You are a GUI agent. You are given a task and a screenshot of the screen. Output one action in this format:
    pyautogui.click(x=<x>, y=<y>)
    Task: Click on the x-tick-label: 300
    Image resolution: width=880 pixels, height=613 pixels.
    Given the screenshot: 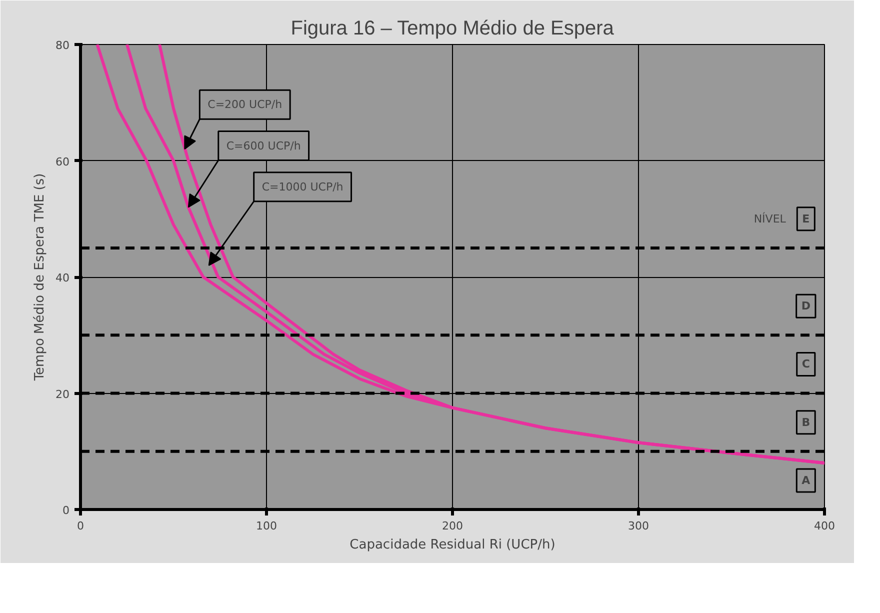 What is the action you would take?
    pyautogui.click(x=638, y=526)
    